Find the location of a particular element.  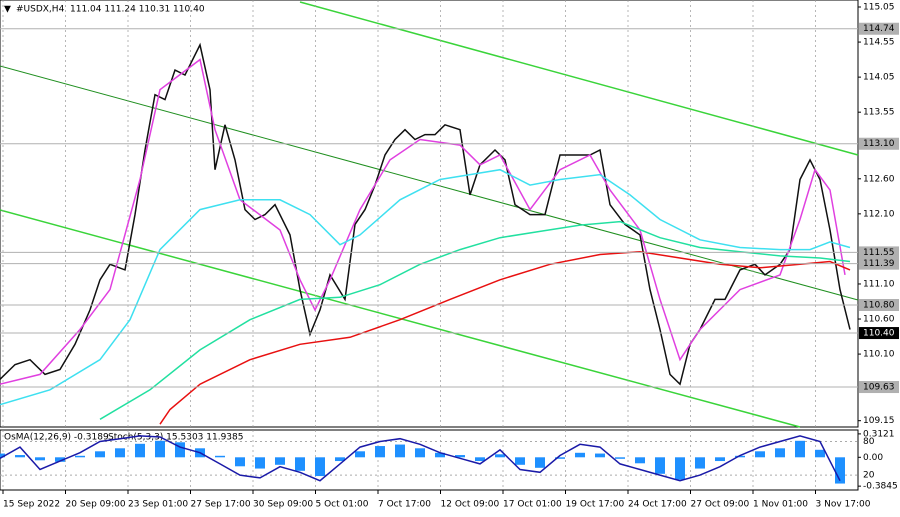

level-label: 110.40 is located at coordinates (879, 334).